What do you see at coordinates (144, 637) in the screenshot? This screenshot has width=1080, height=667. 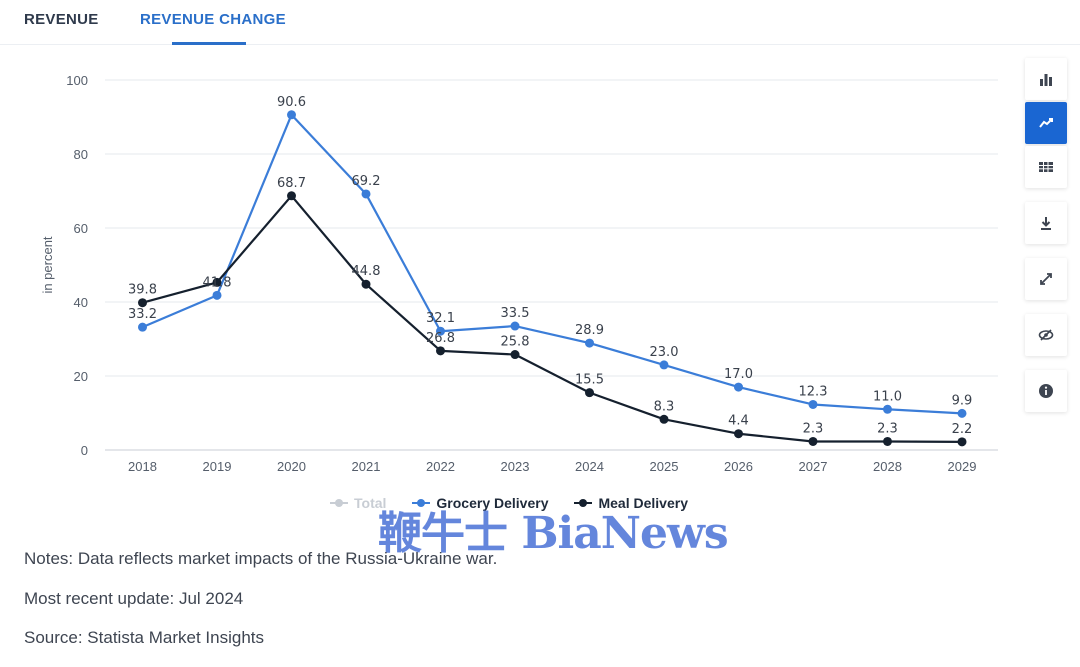 I see `chart-source: Source: Statista Market Insights` at bounding box center [144, 637].